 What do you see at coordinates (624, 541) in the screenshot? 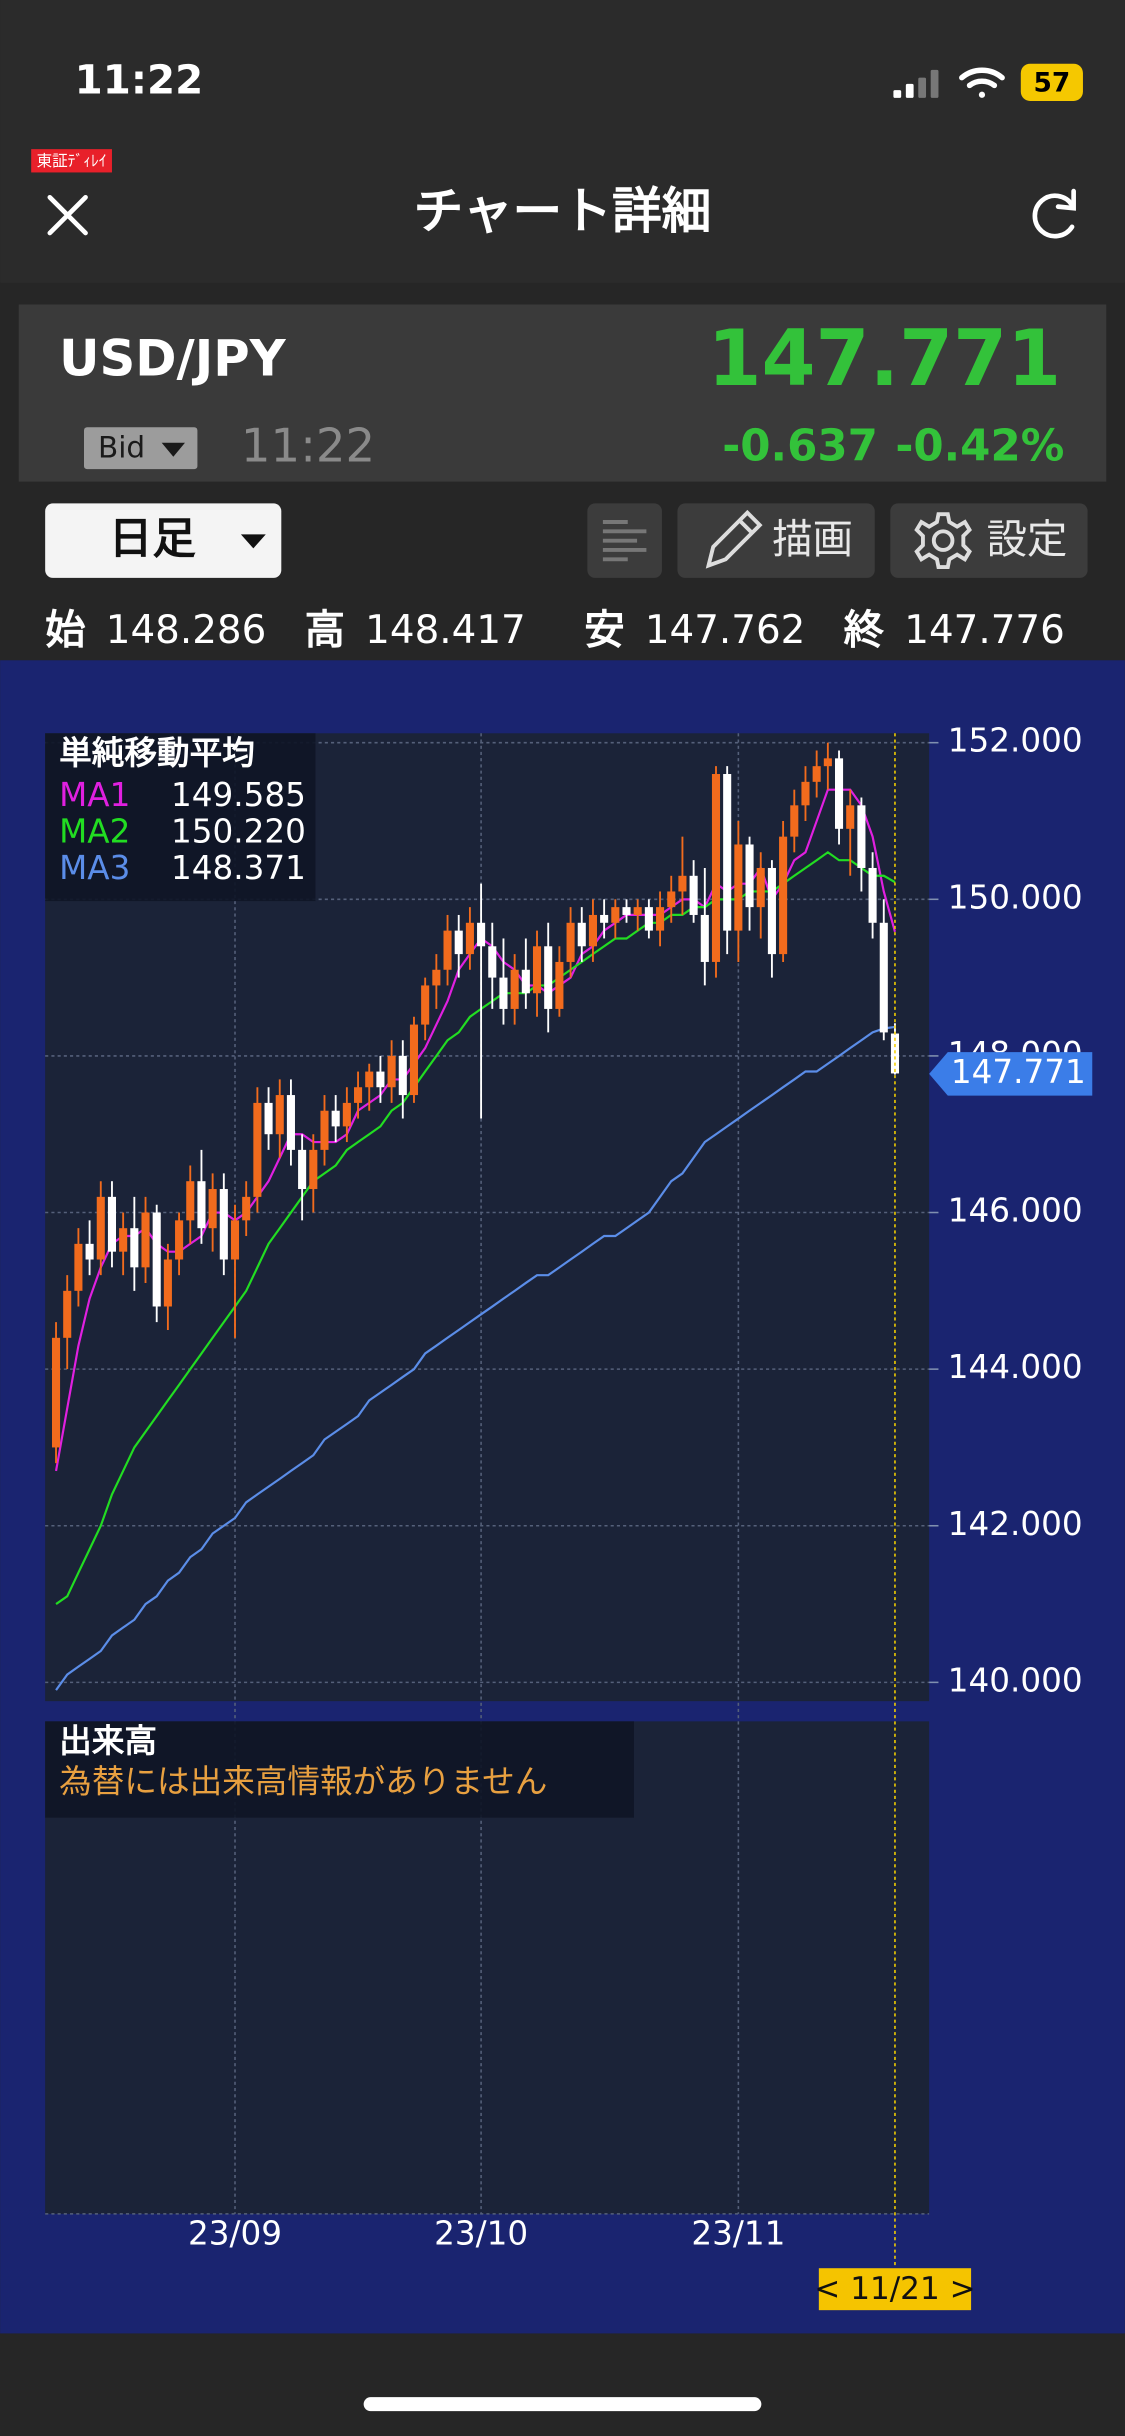
I see `list-icon` at bounding box center [624, 541].